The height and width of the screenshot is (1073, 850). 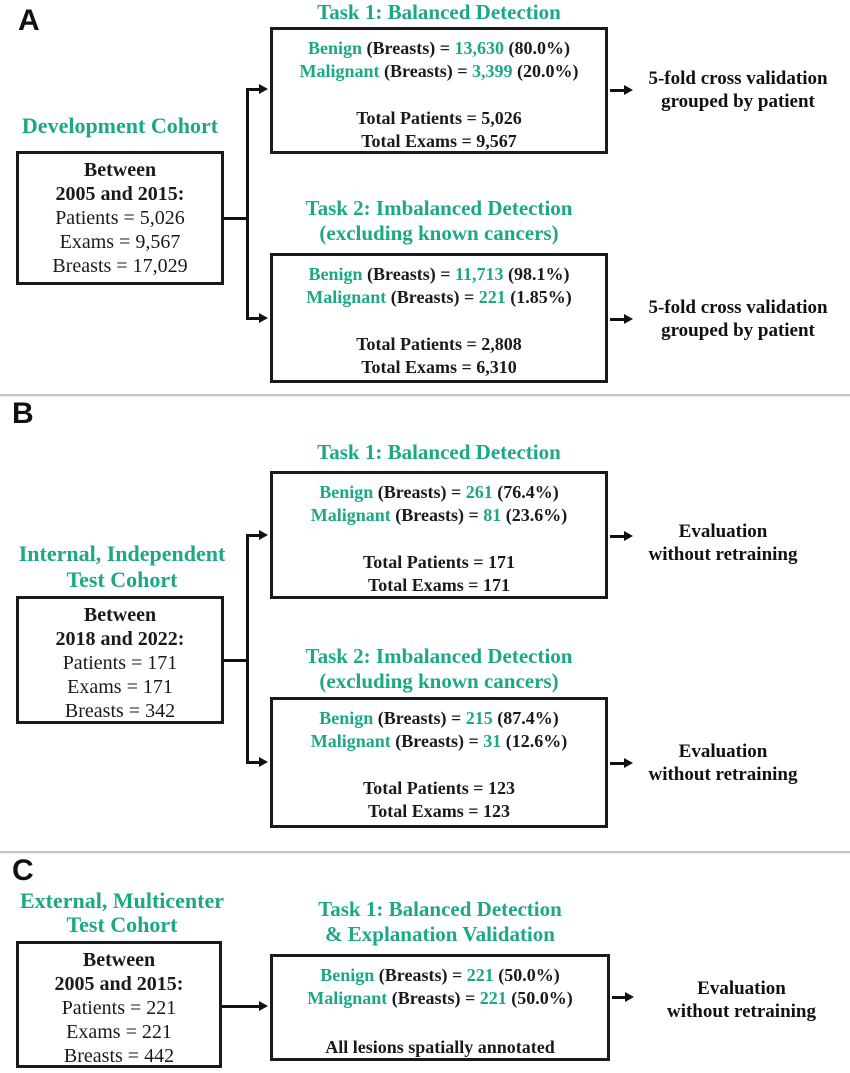 I want to click on malignant-value: 81, so click(x=492, y=515).